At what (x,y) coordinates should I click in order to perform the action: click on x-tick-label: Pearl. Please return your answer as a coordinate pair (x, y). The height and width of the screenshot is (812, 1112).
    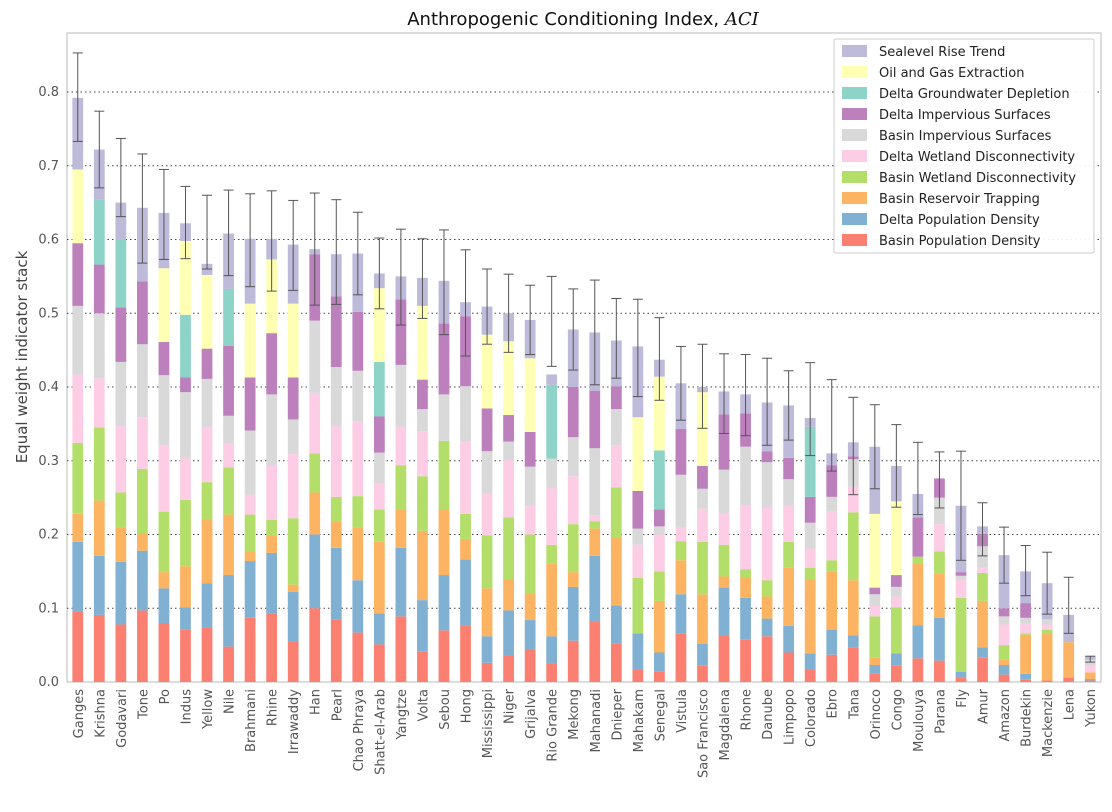
    Looking at the image, I should click on (337, 705).